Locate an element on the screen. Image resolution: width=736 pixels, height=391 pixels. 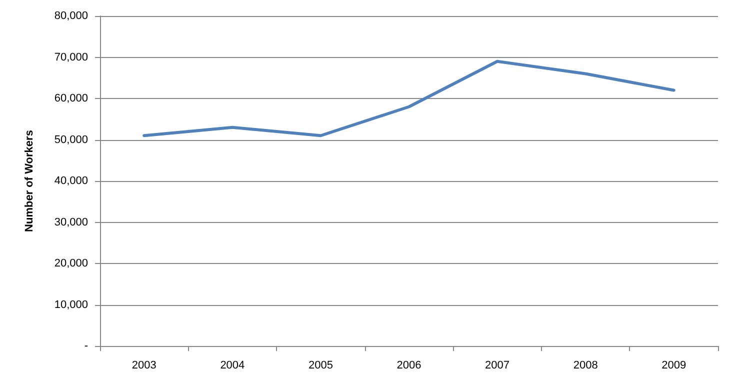
y-tick-label: 30,000 is located at coordinates (71, 222).